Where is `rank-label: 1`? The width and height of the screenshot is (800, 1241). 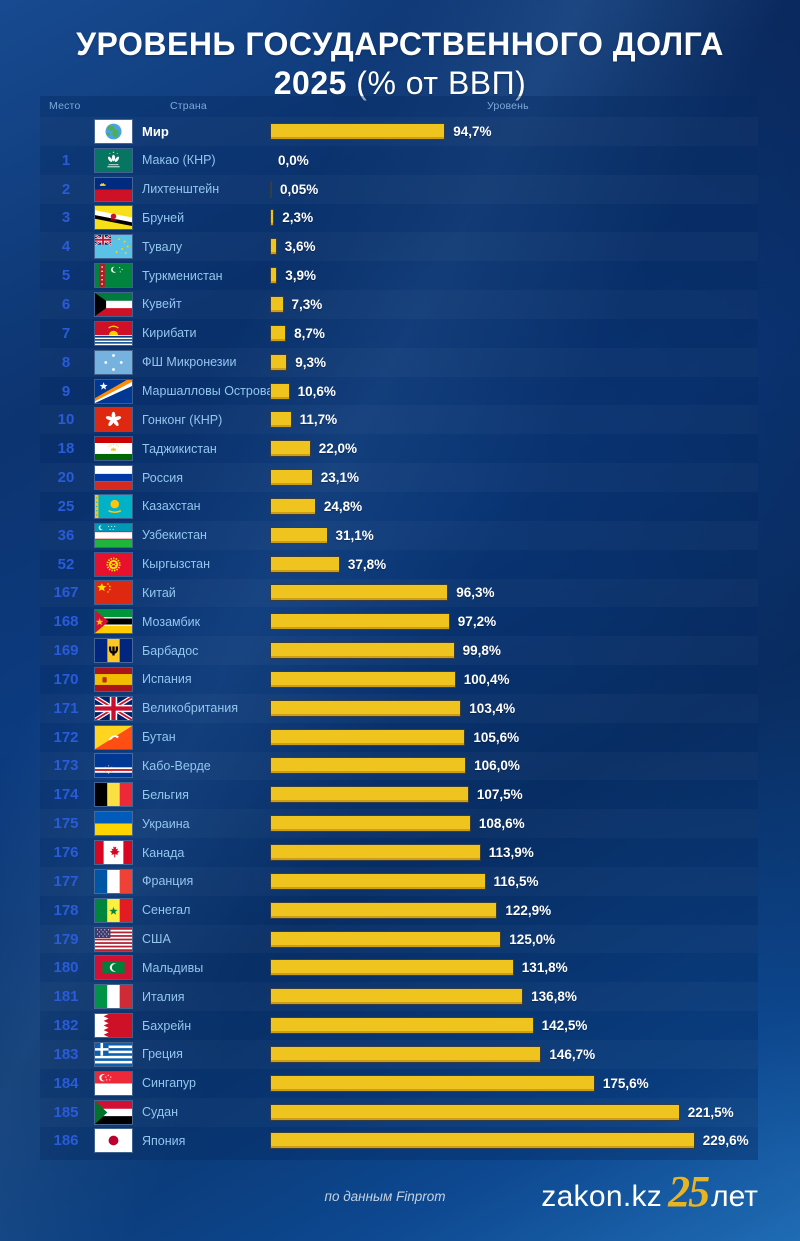 rank-label: 1 is located at coordinates (66, 160).